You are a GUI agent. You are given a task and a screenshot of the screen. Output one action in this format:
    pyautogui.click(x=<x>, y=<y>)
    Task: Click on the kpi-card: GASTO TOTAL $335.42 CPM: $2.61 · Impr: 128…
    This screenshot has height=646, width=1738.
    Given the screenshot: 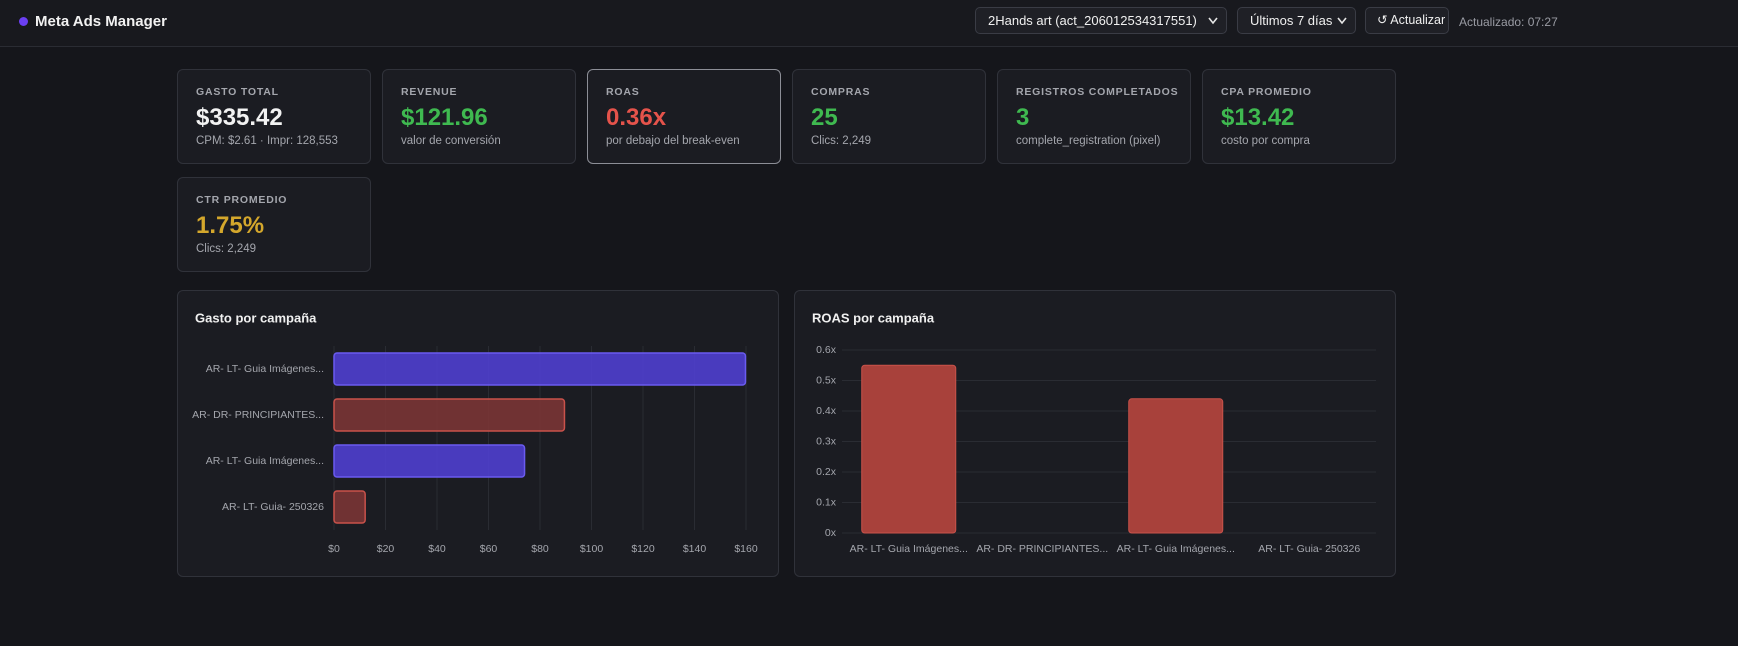 What is the action you would take?
    pyautogui.click(x=274, y=116)
    